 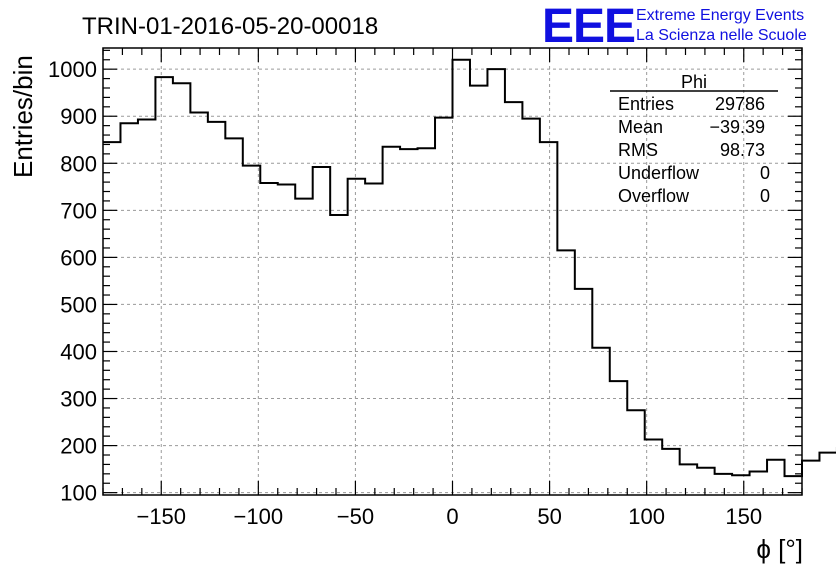 I want to click on x-tick-label: −50, so click(x=355, y=516).